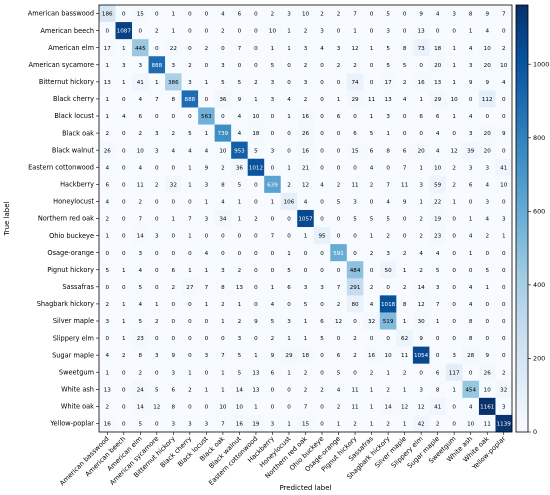 This screenshot has height=495, width=550. I want to click on cell-value: 30, so click(422, 322).